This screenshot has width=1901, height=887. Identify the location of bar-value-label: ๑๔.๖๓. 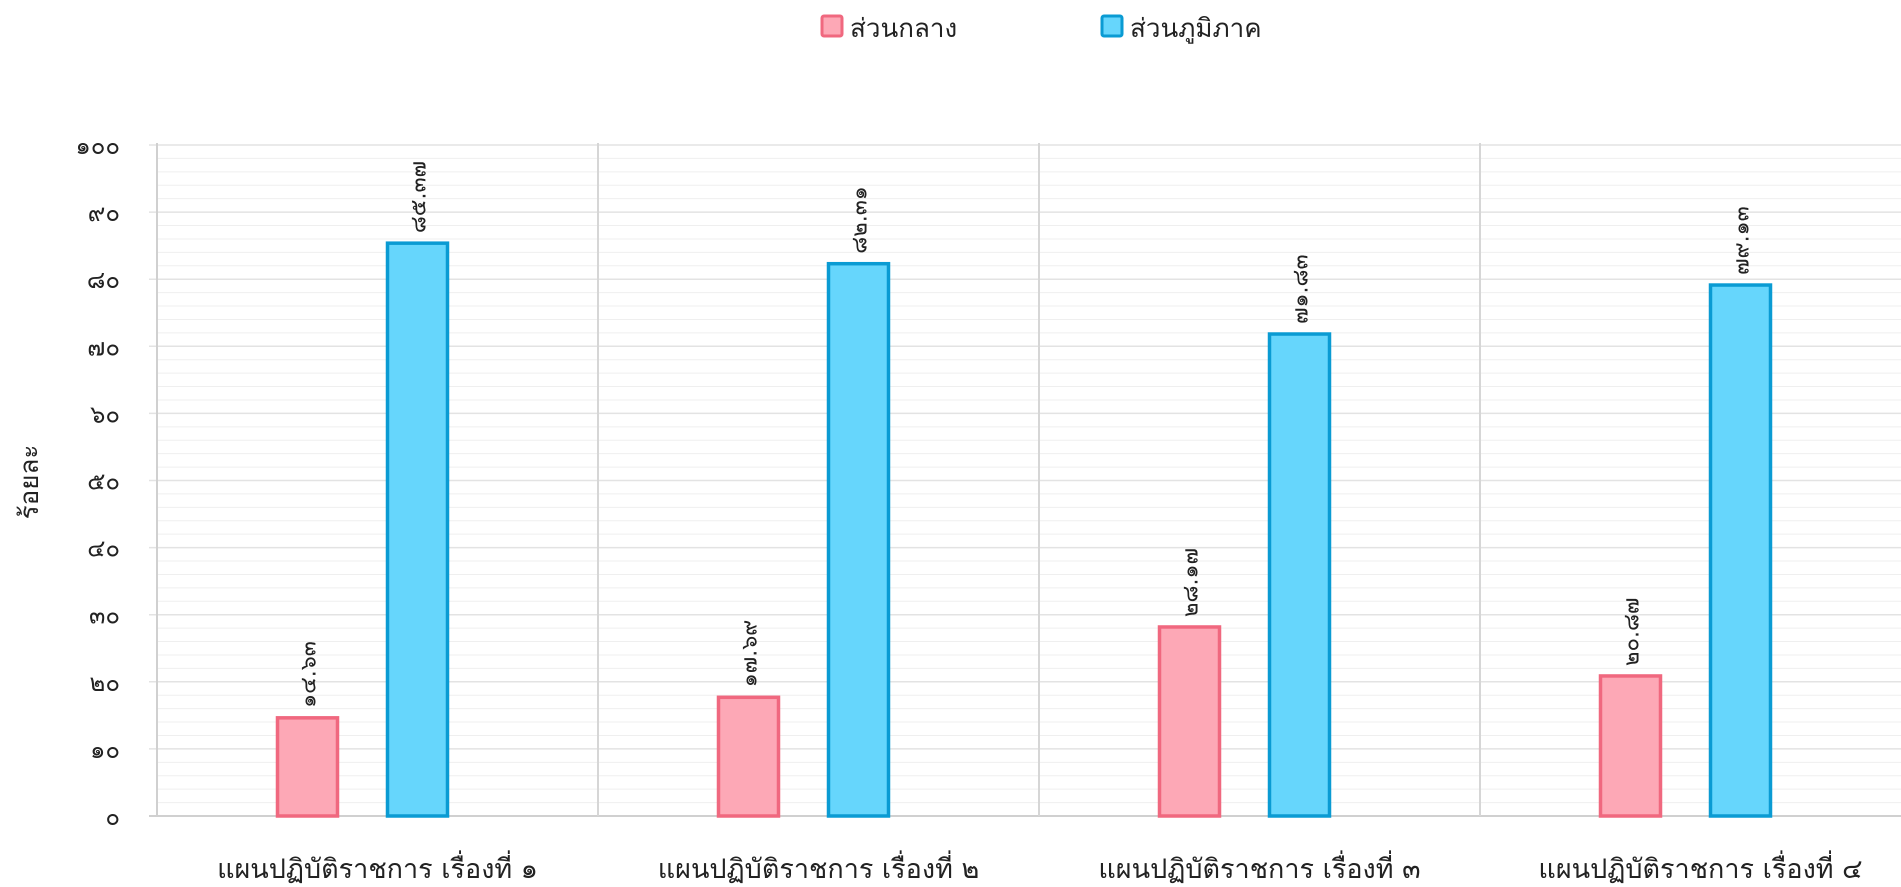
(309, 674).